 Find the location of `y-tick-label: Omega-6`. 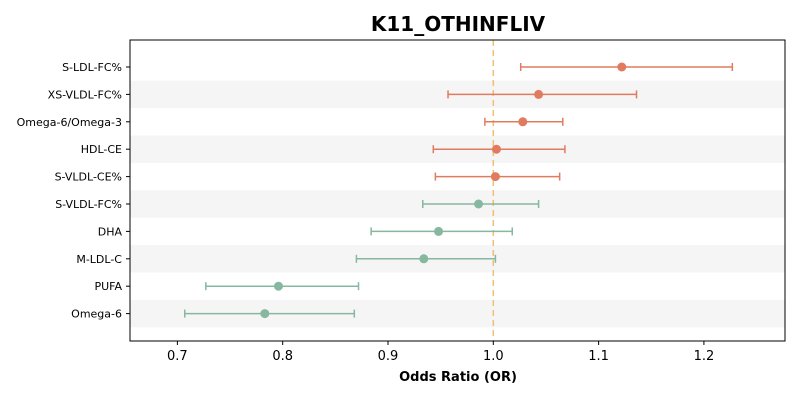

y-tick-label: Omega-6 is located at coordinates (96, 314).